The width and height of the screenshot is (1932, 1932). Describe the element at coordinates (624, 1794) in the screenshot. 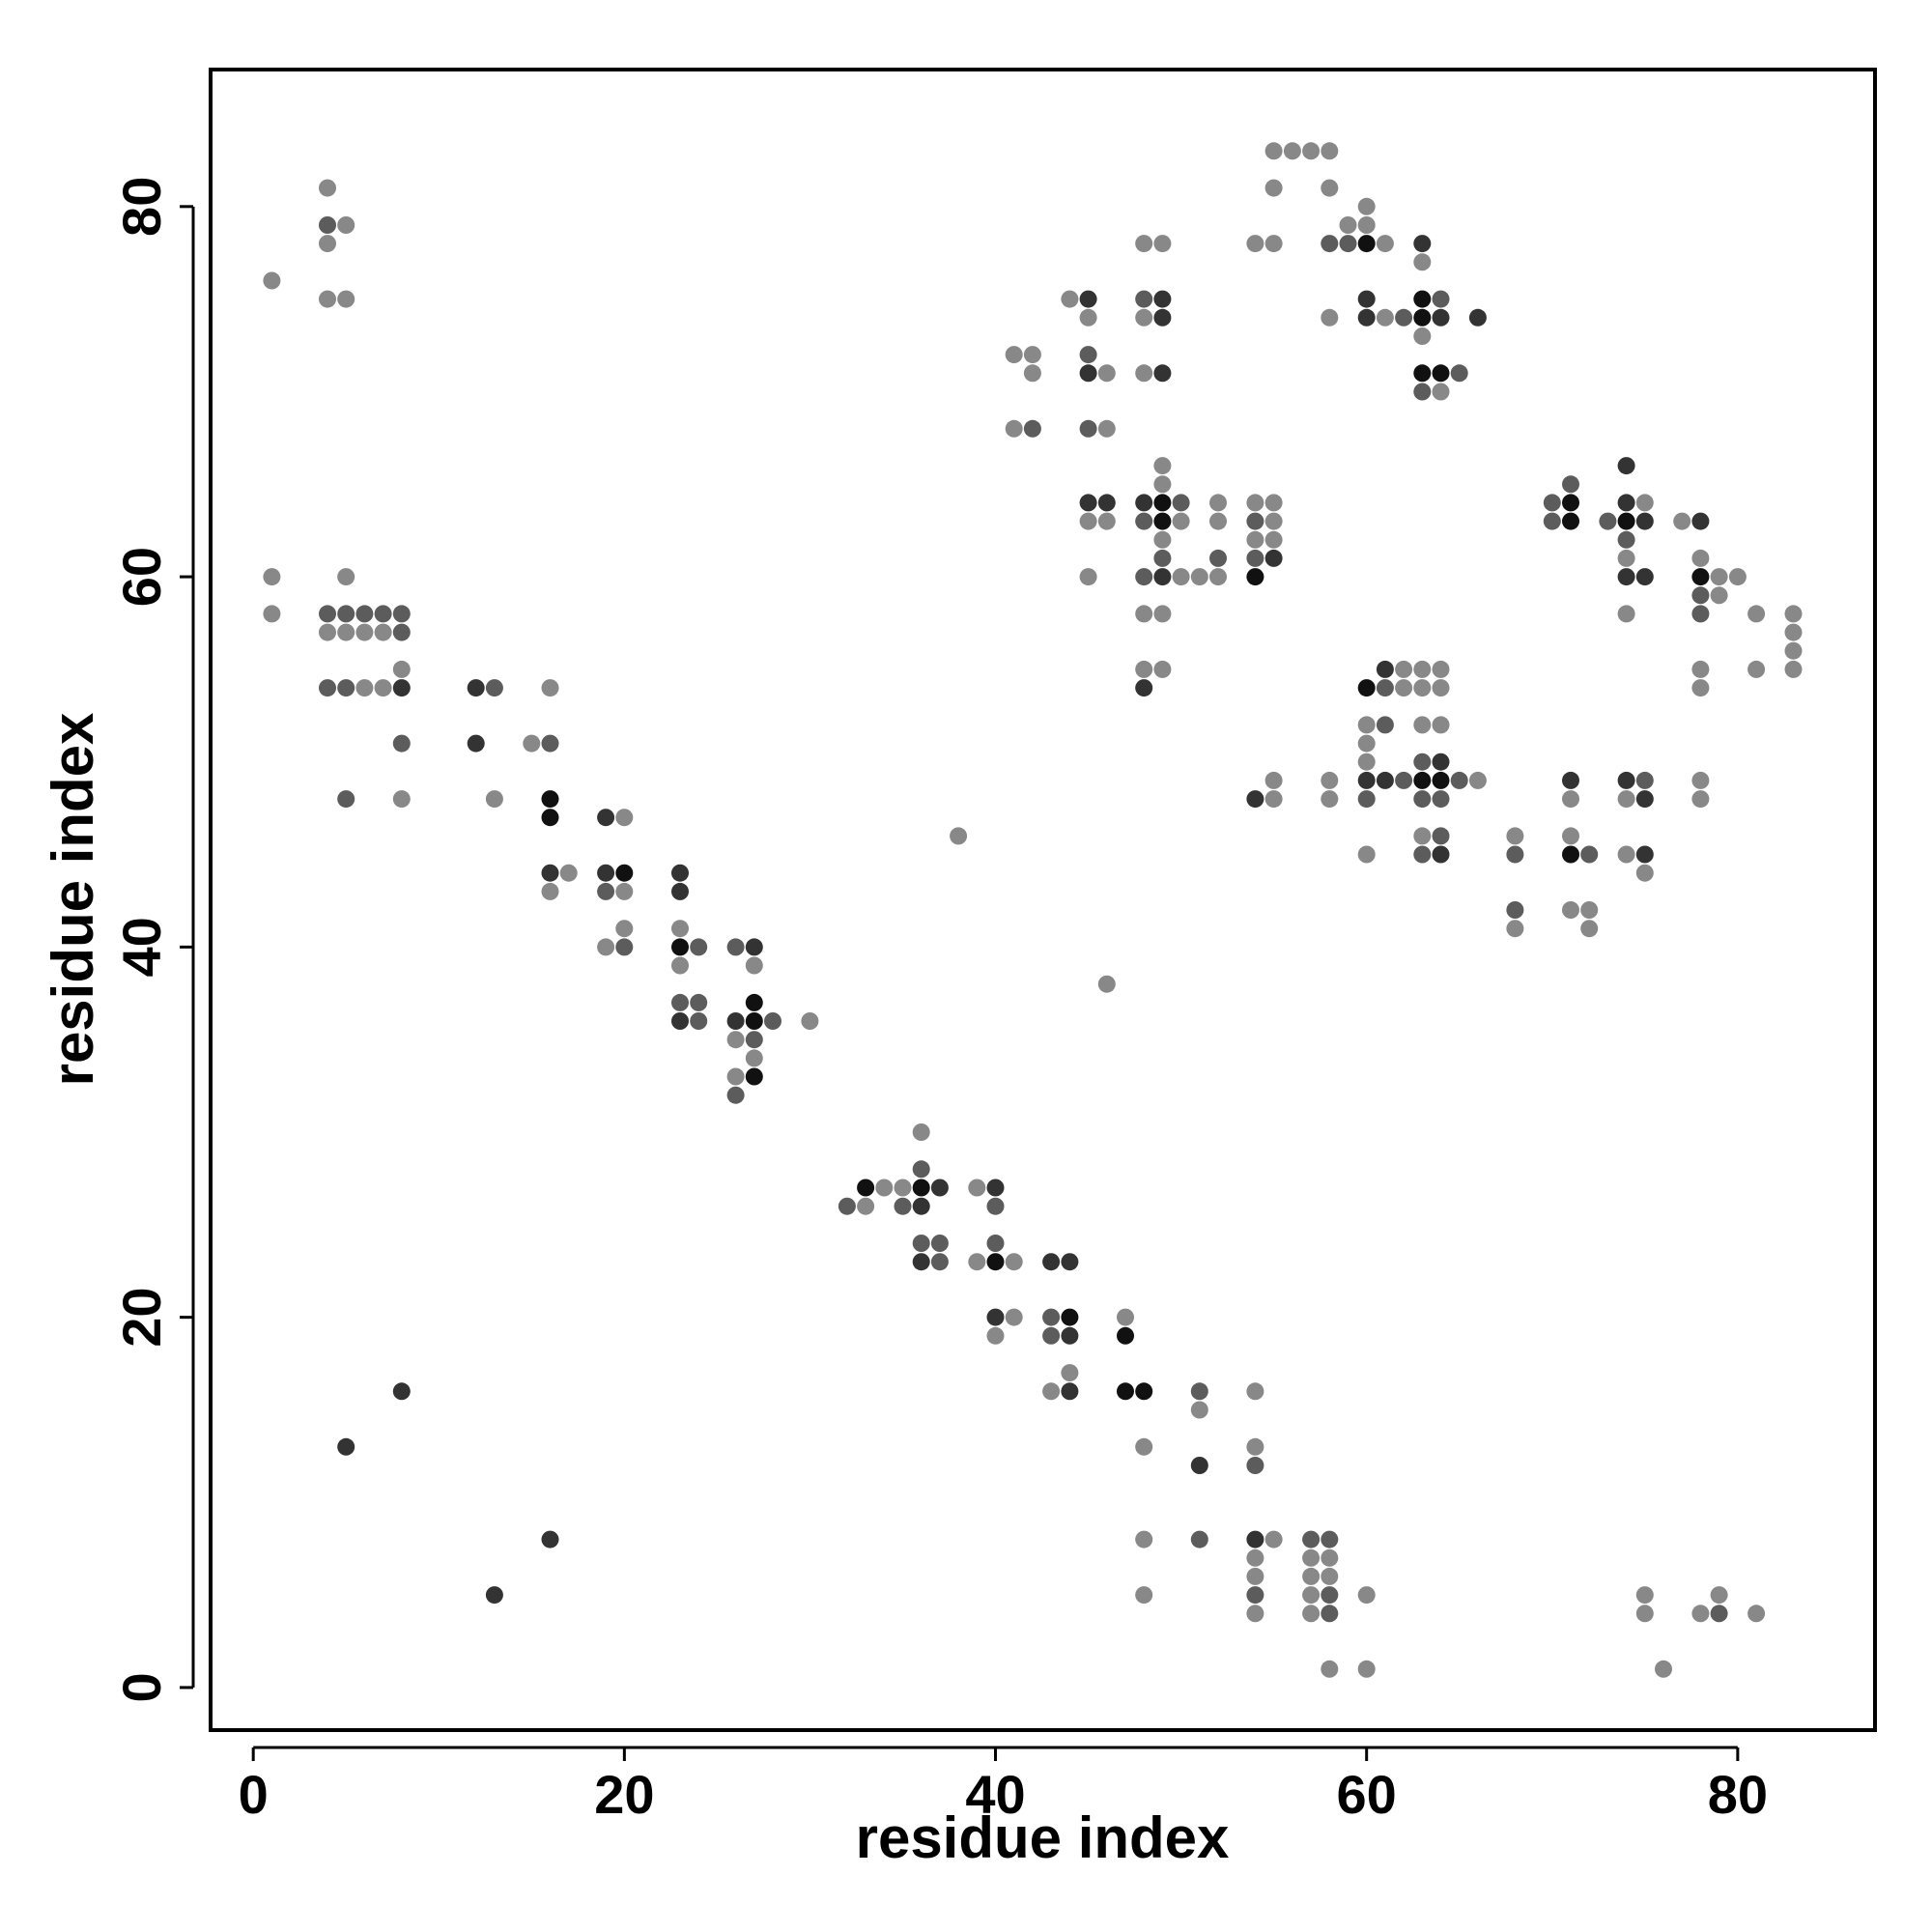

I see `x-tick-label: 20` at that location.